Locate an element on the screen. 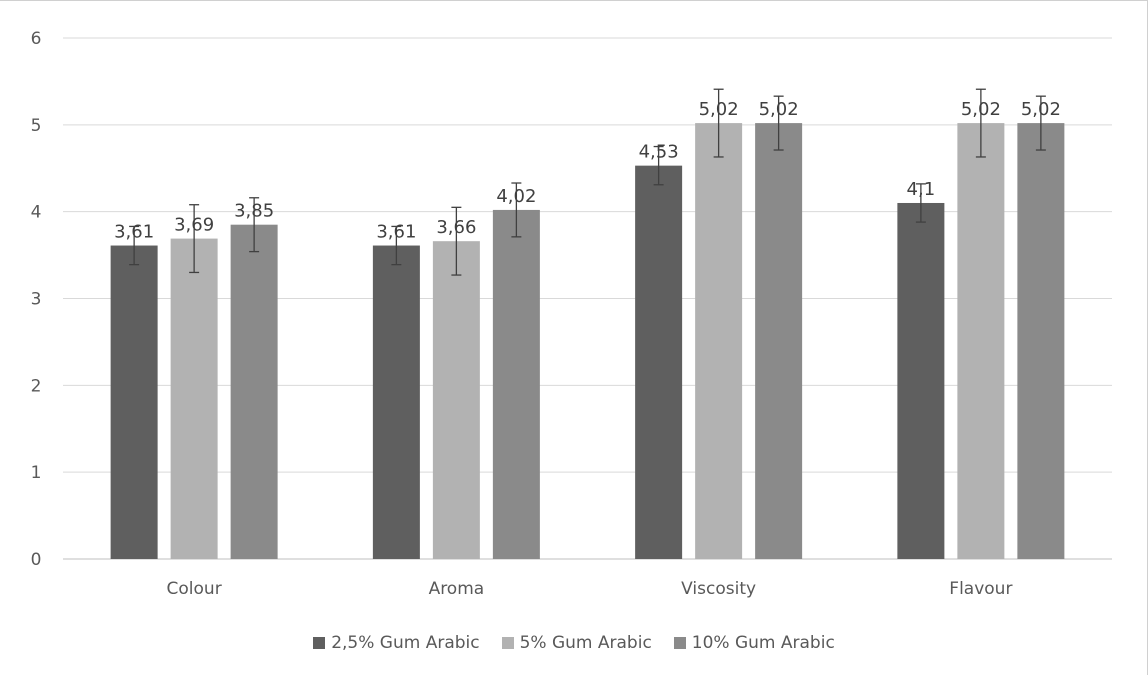 The height and width of the screenshot is (675, 1148). x-category-label: Viscosity is located at coordinates (718, 589).